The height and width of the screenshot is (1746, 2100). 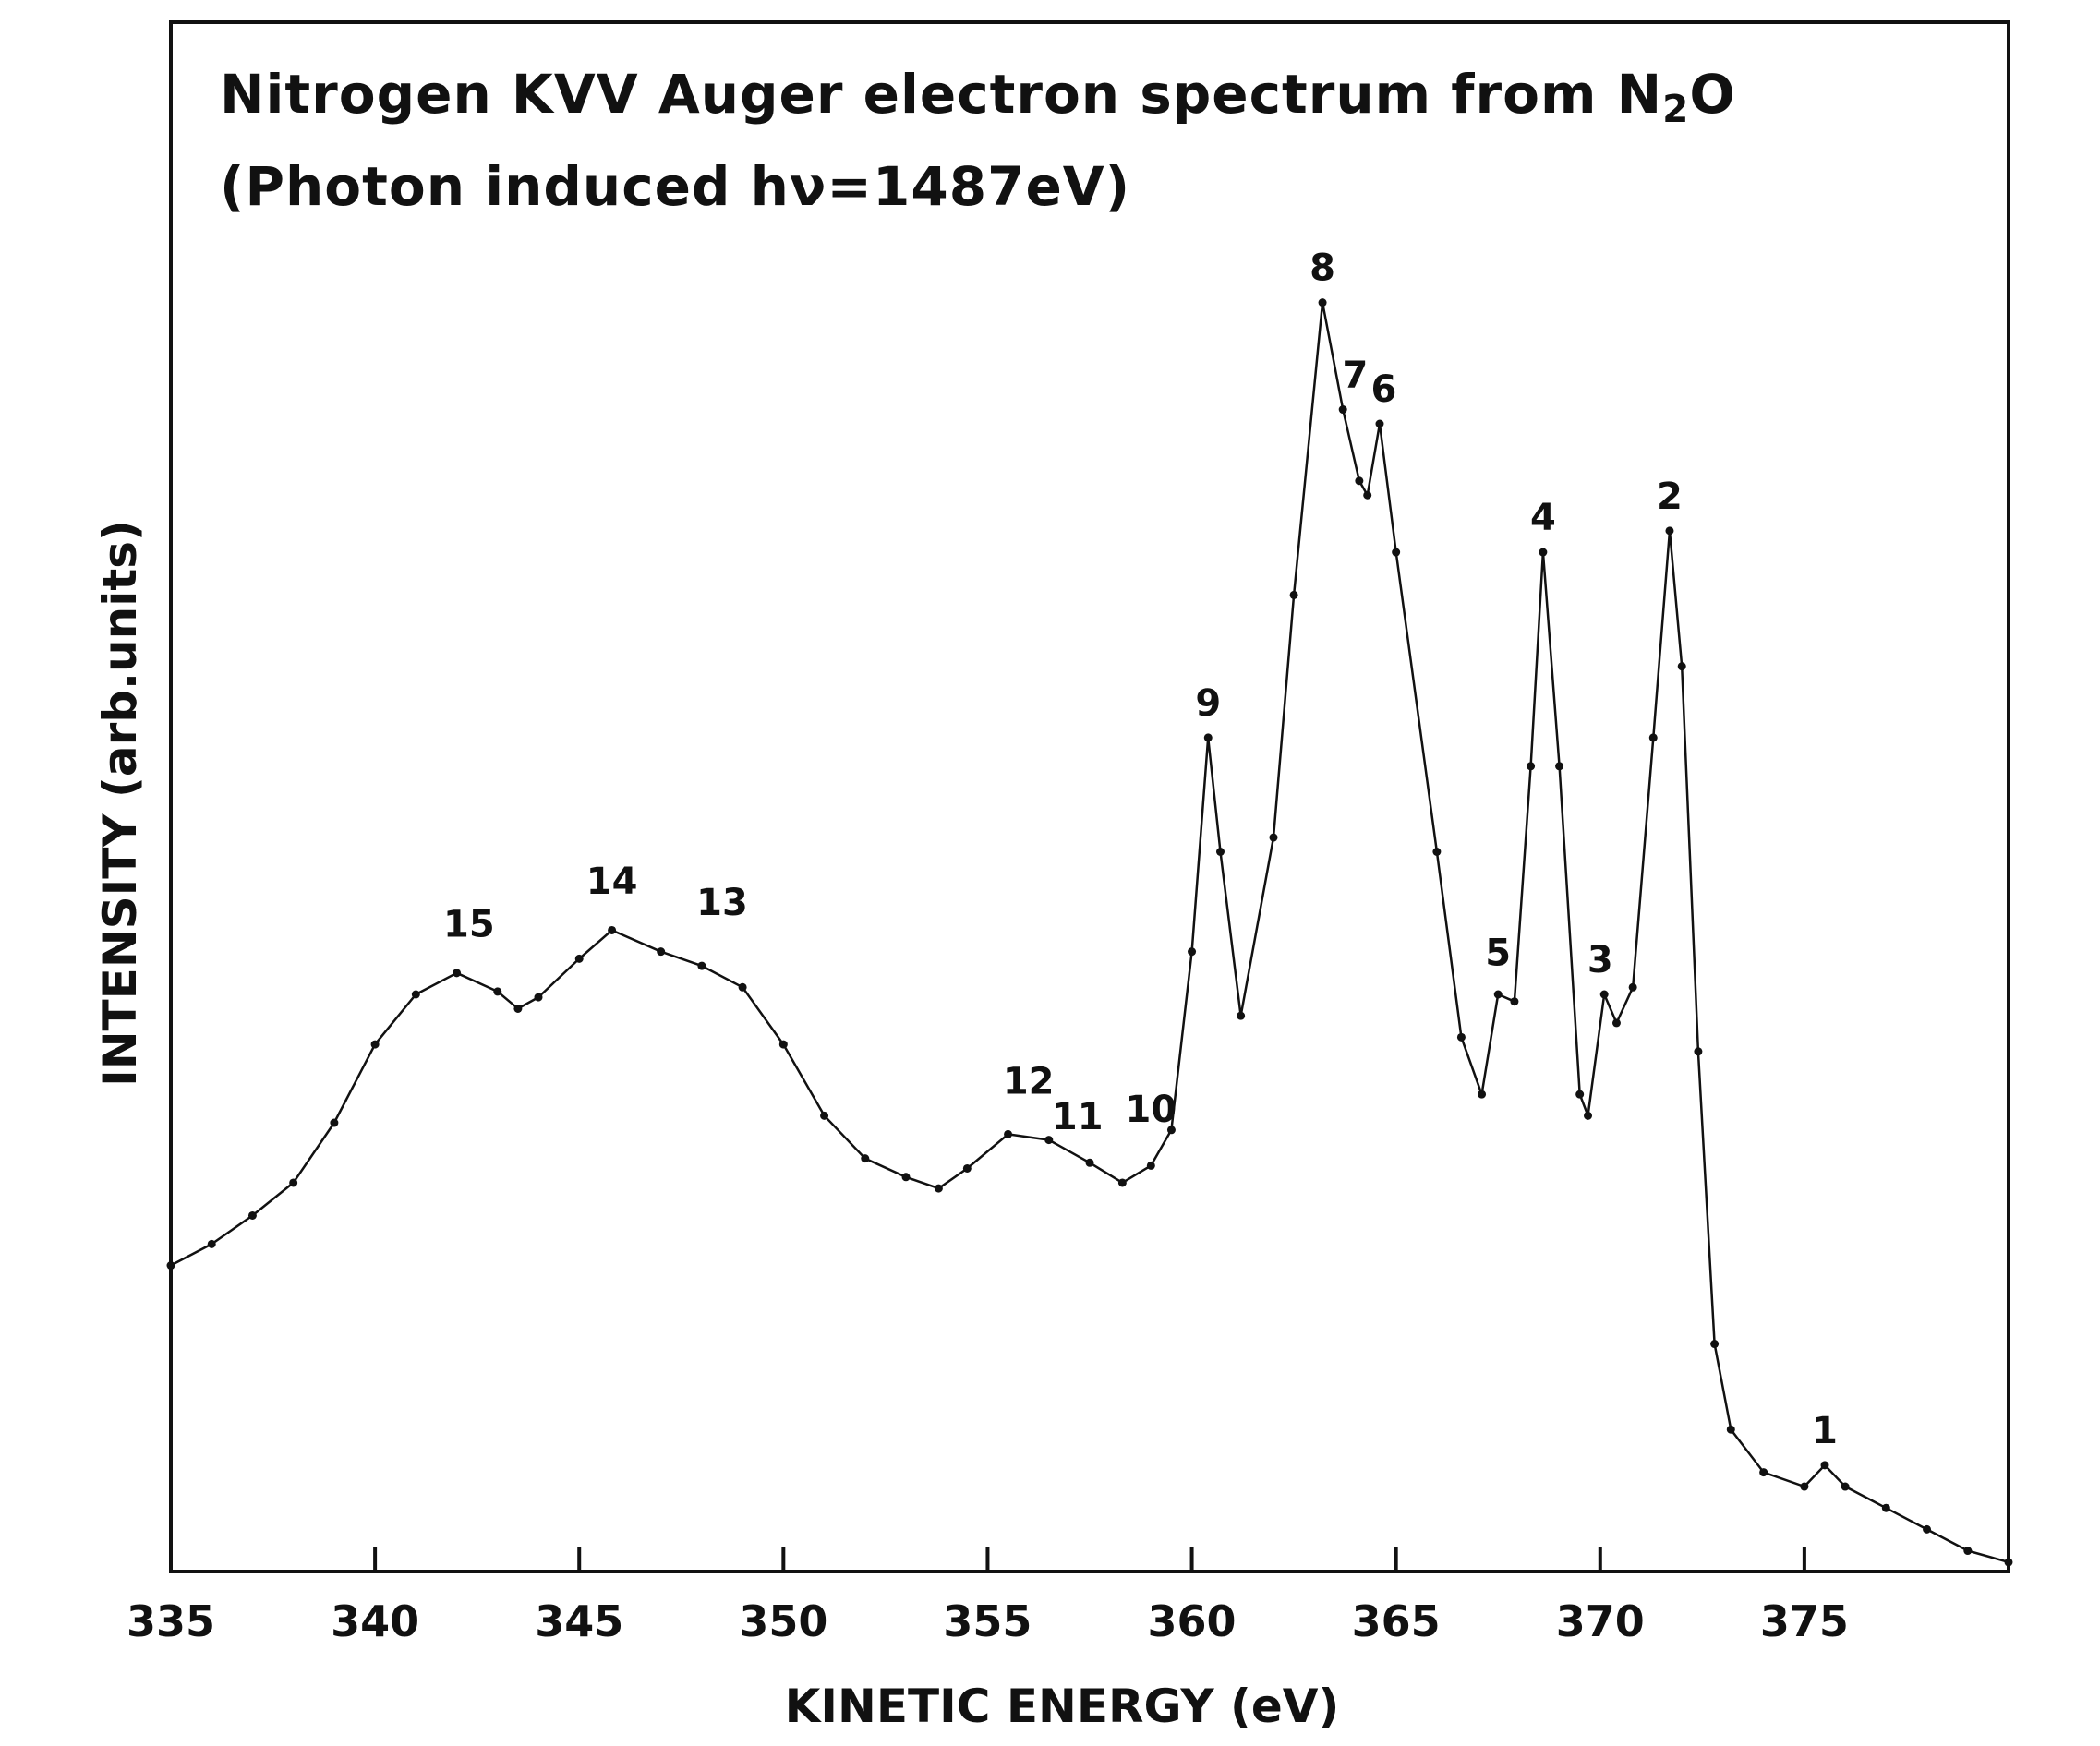 I want to click on x-axis-label: KINETIC ENERGY (eV), so click(x=1062, y=1706).